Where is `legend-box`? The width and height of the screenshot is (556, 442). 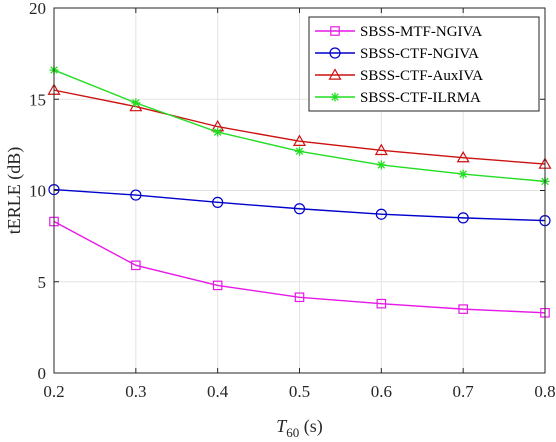
legend-box is located at coordinates (424, 64).